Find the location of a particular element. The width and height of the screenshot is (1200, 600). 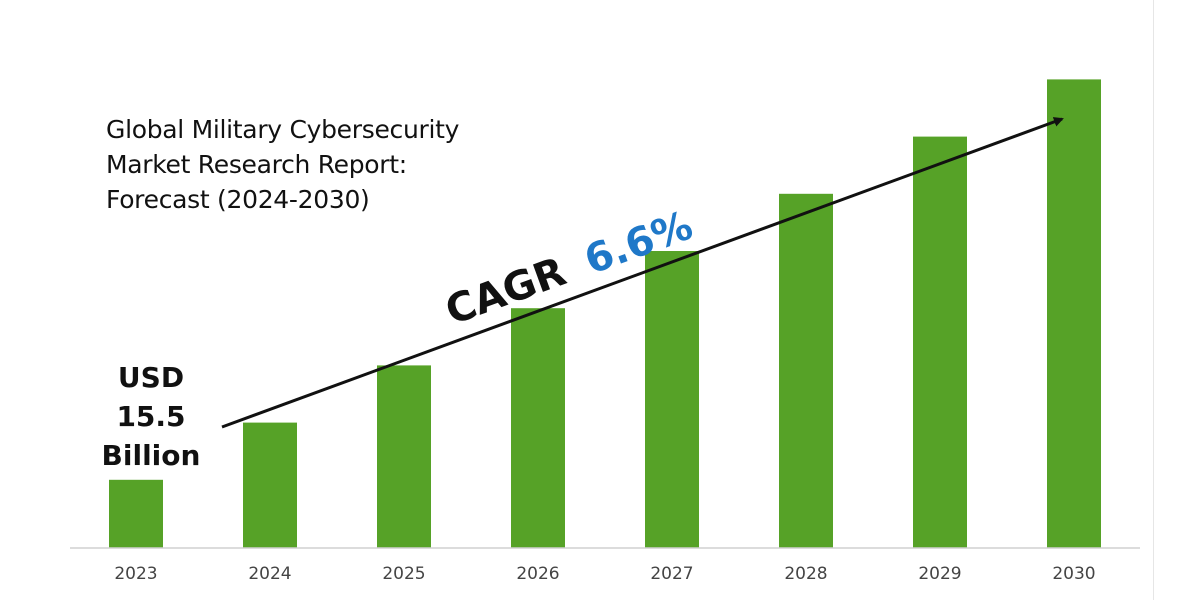

bar-2025 is located at coordinates (404, 456).